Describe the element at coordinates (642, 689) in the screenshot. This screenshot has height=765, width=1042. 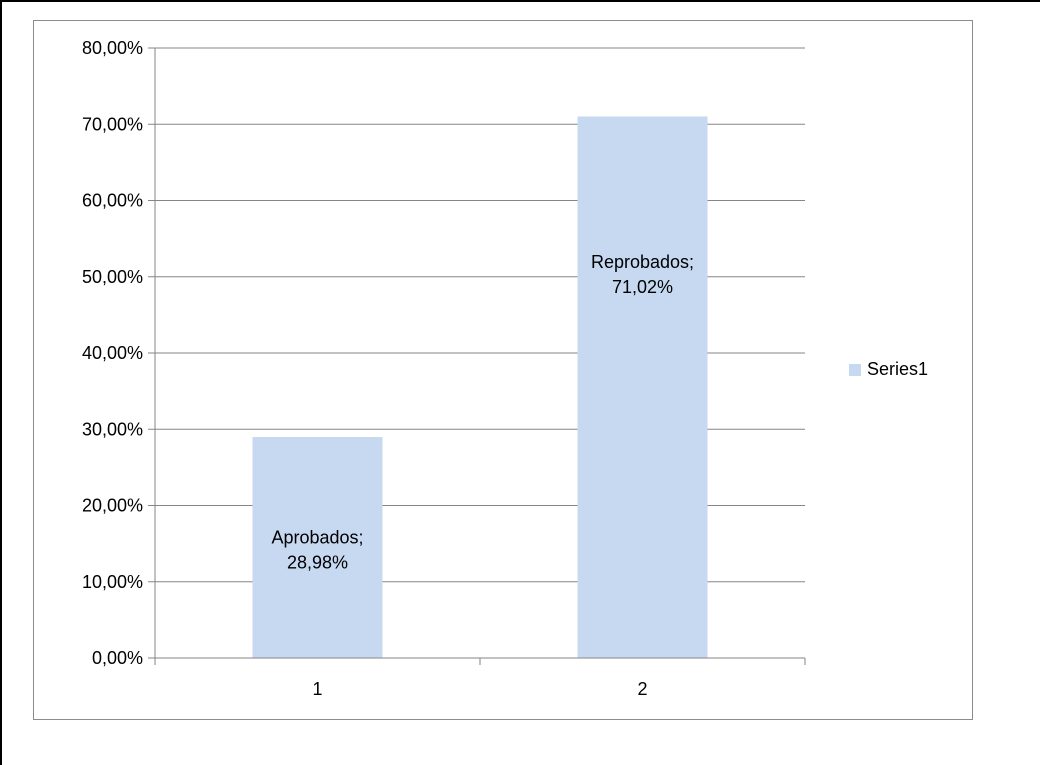
I see `x-tick-label: 2` at that location.